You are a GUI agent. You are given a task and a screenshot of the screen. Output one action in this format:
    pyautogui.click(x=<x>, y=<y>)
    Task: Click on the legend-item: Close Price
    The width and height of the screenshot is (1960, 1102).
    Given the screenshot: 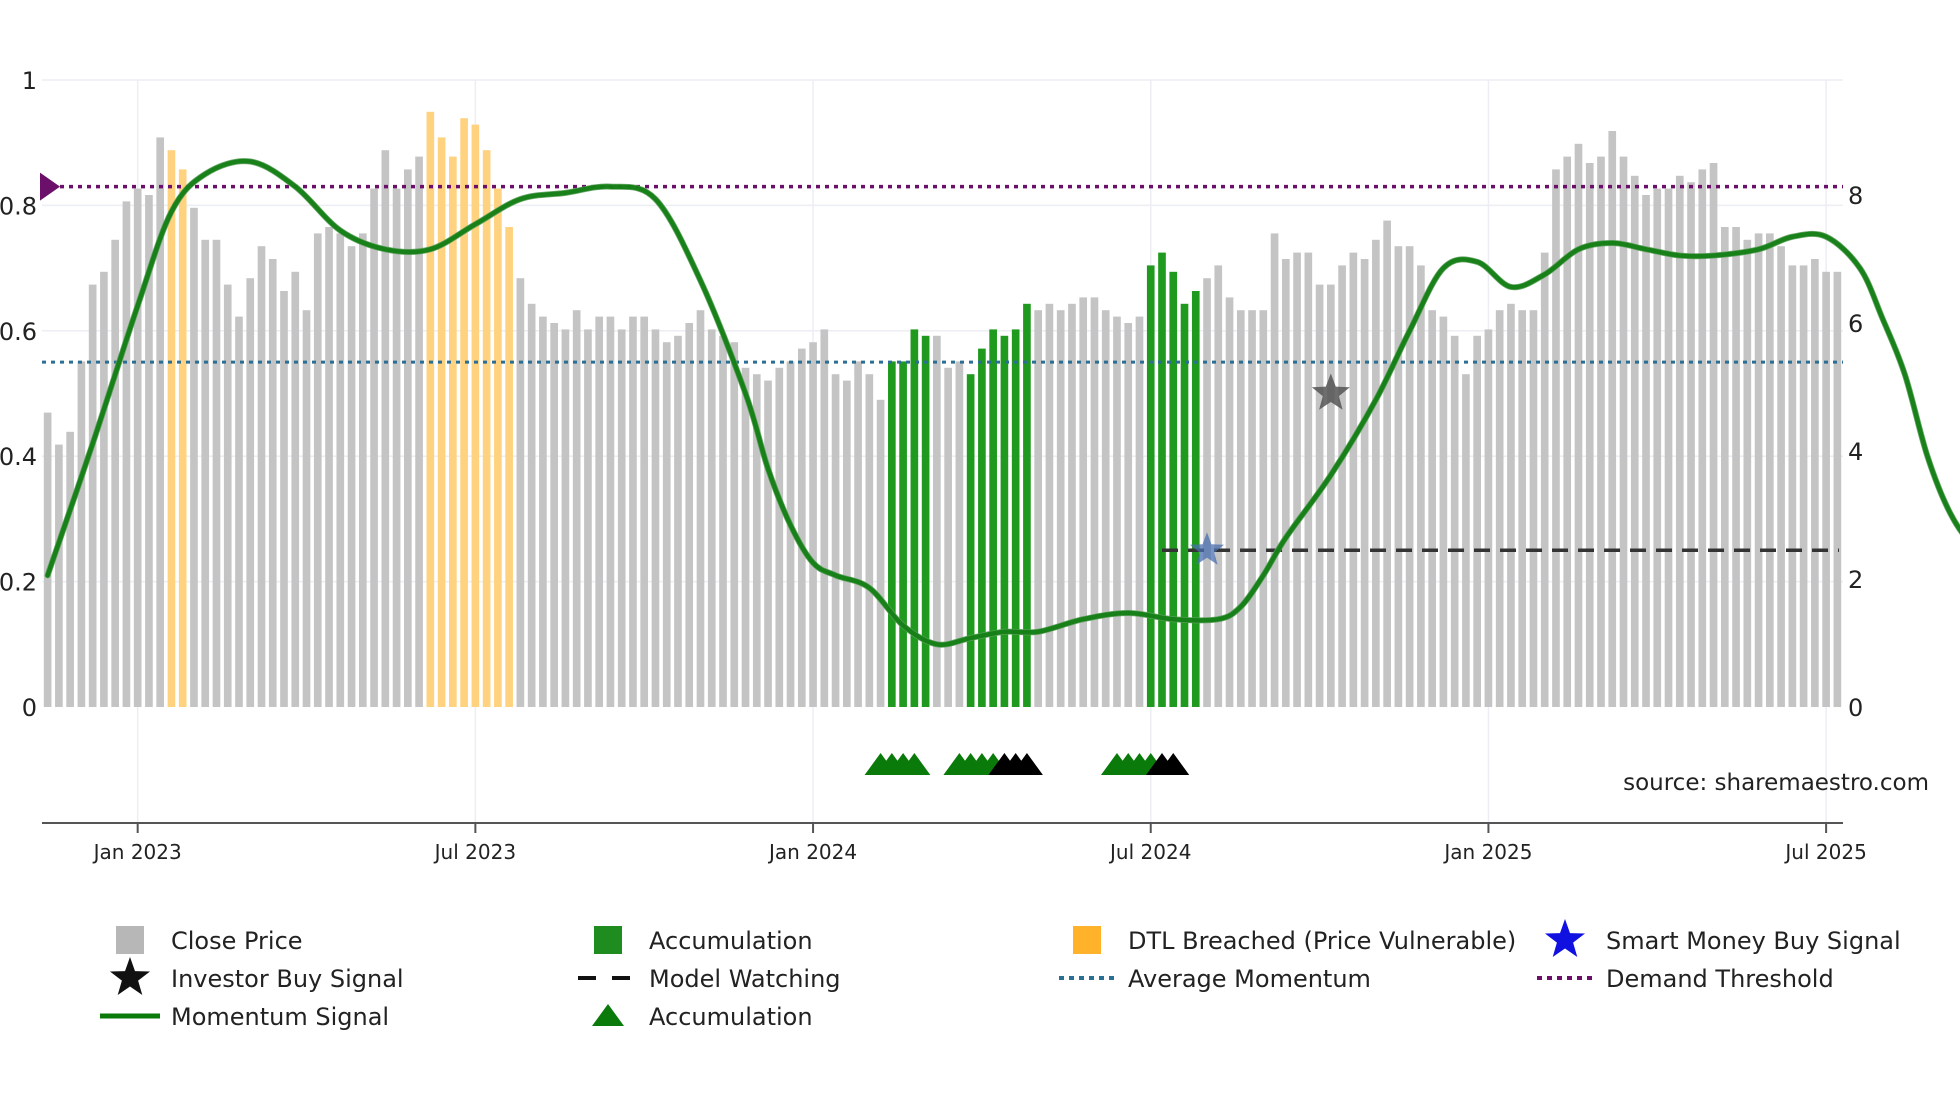 What is the action you would take?
    pyautogui.click(x=209, y=940)
    